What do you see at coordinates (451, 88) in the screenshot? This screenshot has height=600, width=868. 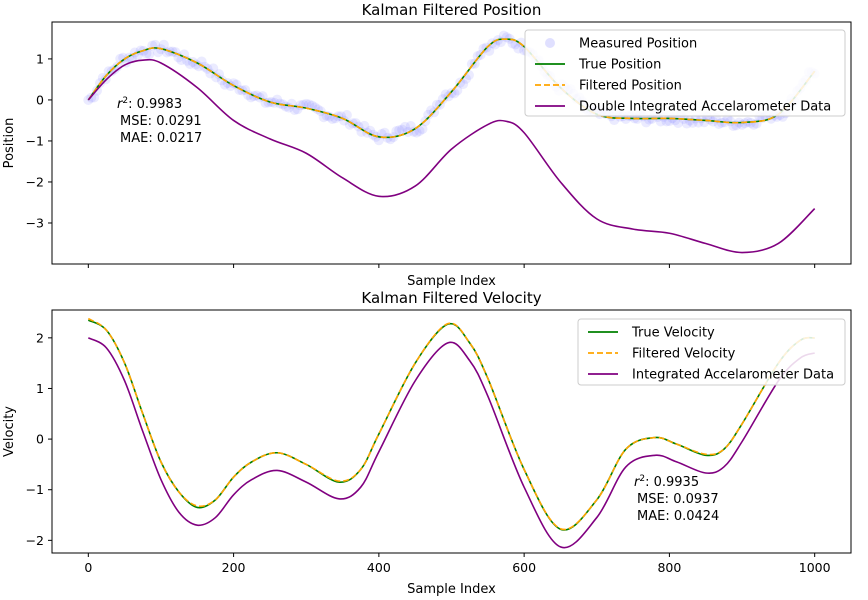 I see `series-line-filtered-position` at bounding box center [451, 88].